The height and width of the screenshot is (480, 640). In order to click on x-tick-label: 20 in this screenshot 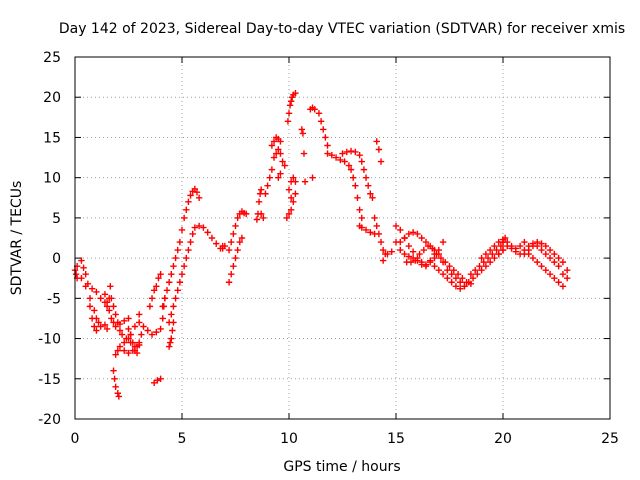, I will do `click(503, 439)`.